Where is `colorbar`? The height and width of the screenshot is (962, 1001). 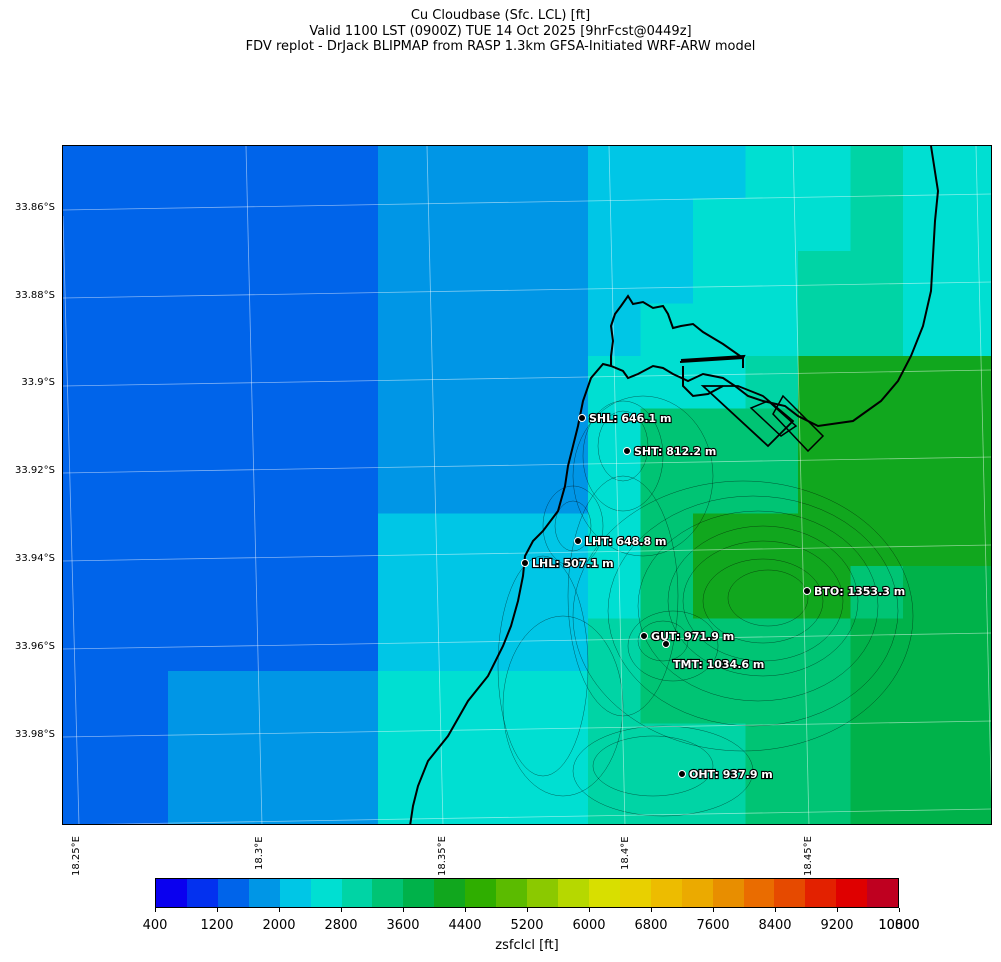 colorbar is located at coordinates (527, 893).